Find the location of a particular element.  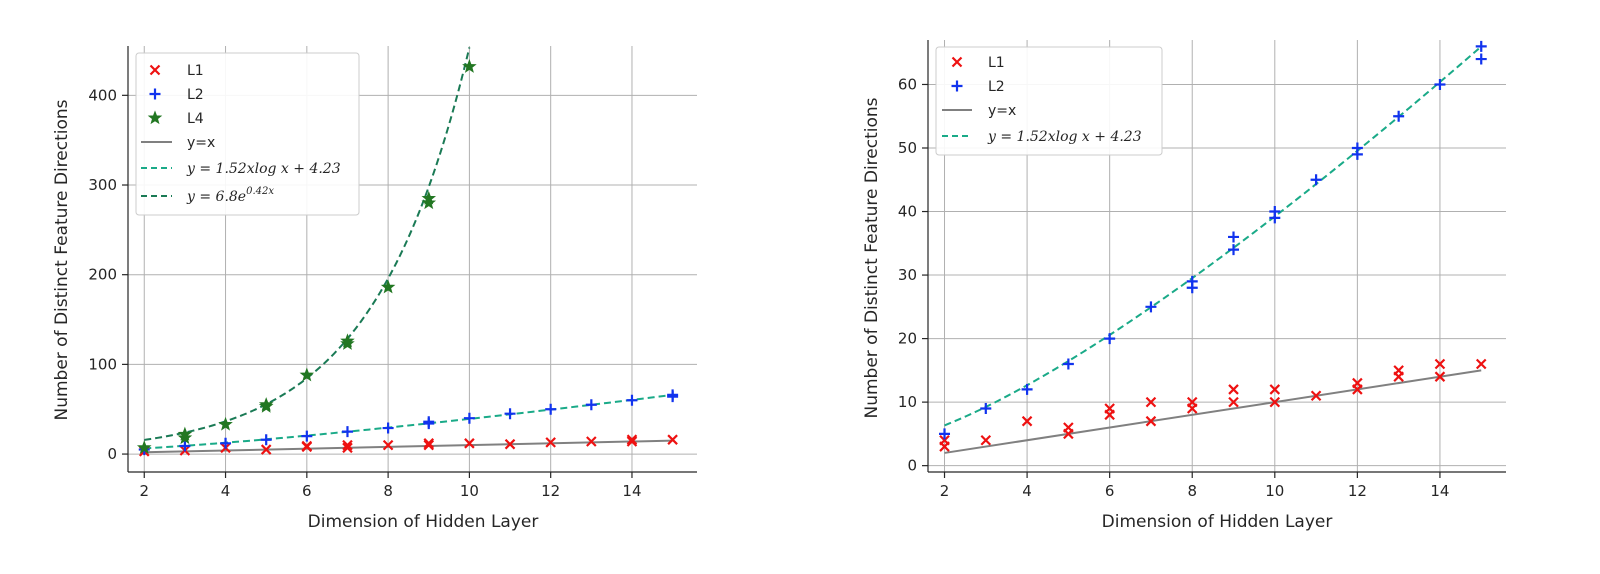

left-legend-box is located at coordinates (247, 134).